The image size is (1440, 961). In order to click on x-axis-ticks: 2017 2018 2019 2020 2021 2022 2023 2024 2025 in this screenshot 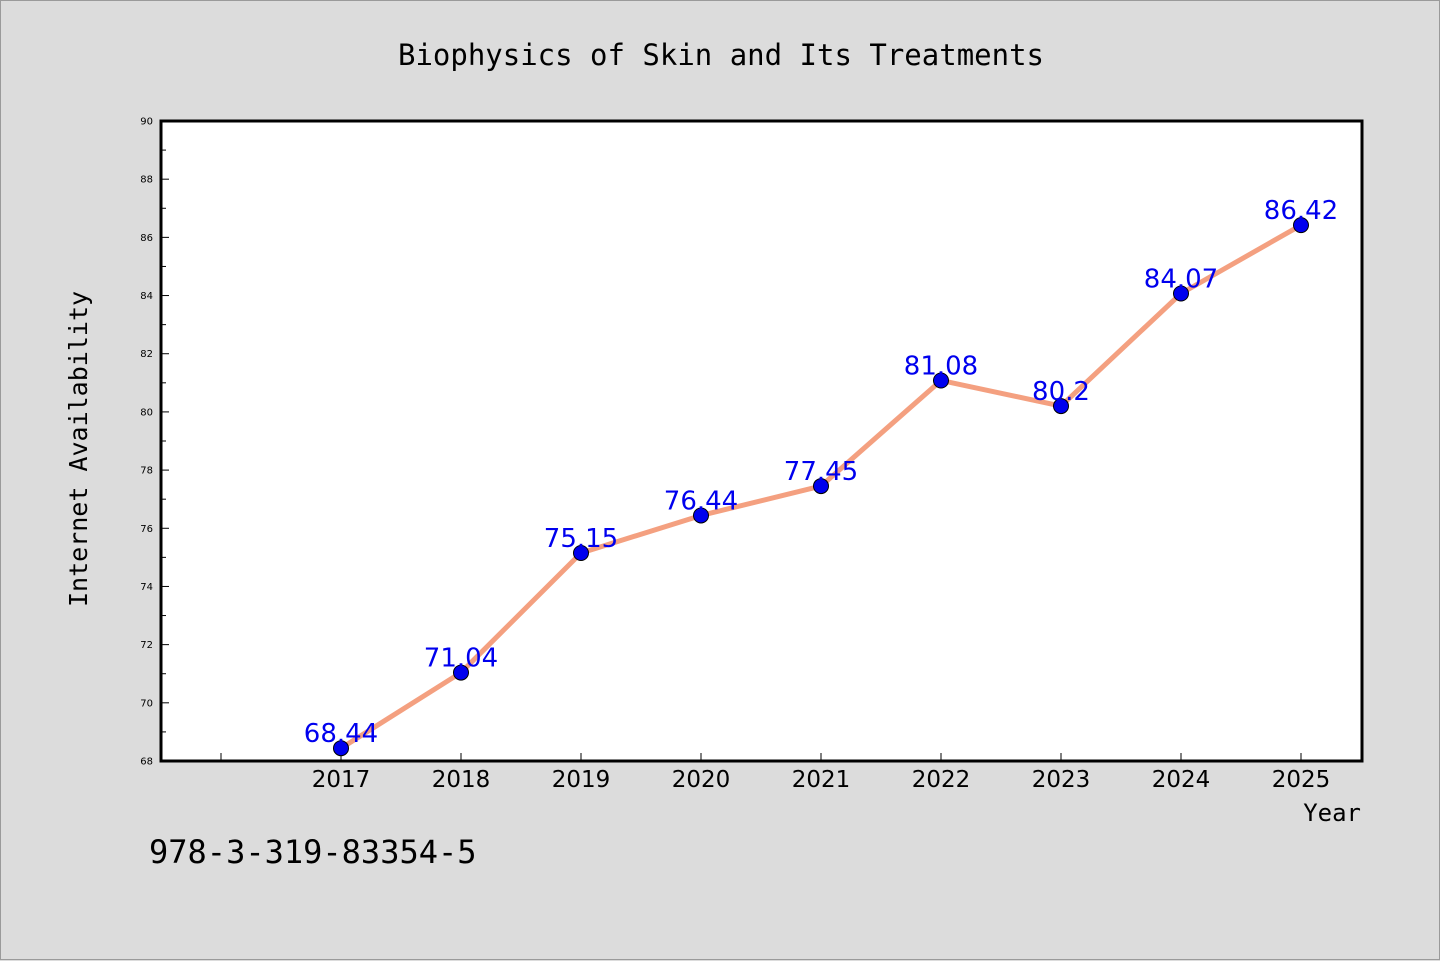, I will do `click(775, 773)`.